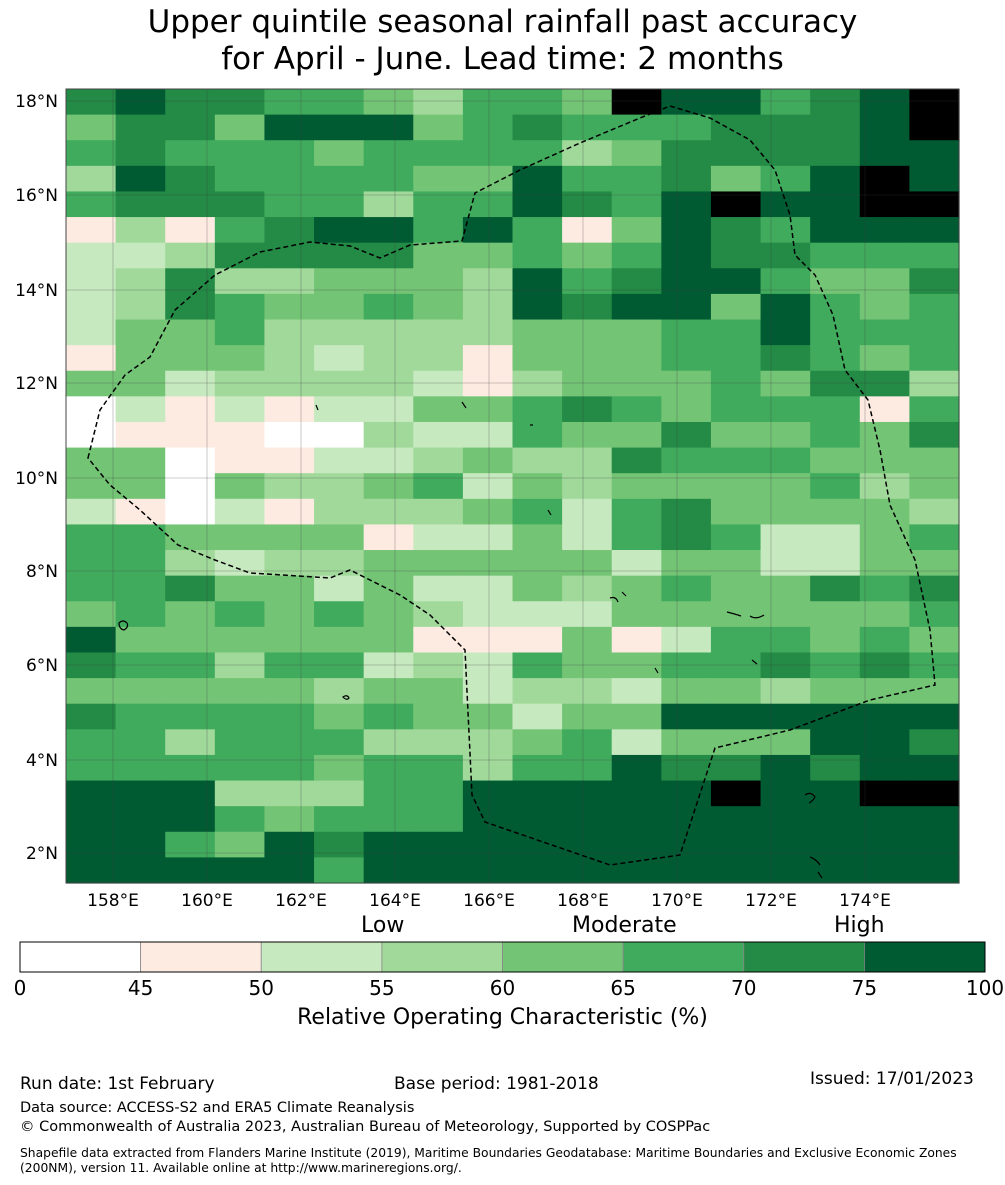 This screenshot has height=1185, width=1005. Describe the element at coordinates (502, 1017) in the screenshot. I see `colorbar-title: Relative Operating Characteristic (%)` at that location.